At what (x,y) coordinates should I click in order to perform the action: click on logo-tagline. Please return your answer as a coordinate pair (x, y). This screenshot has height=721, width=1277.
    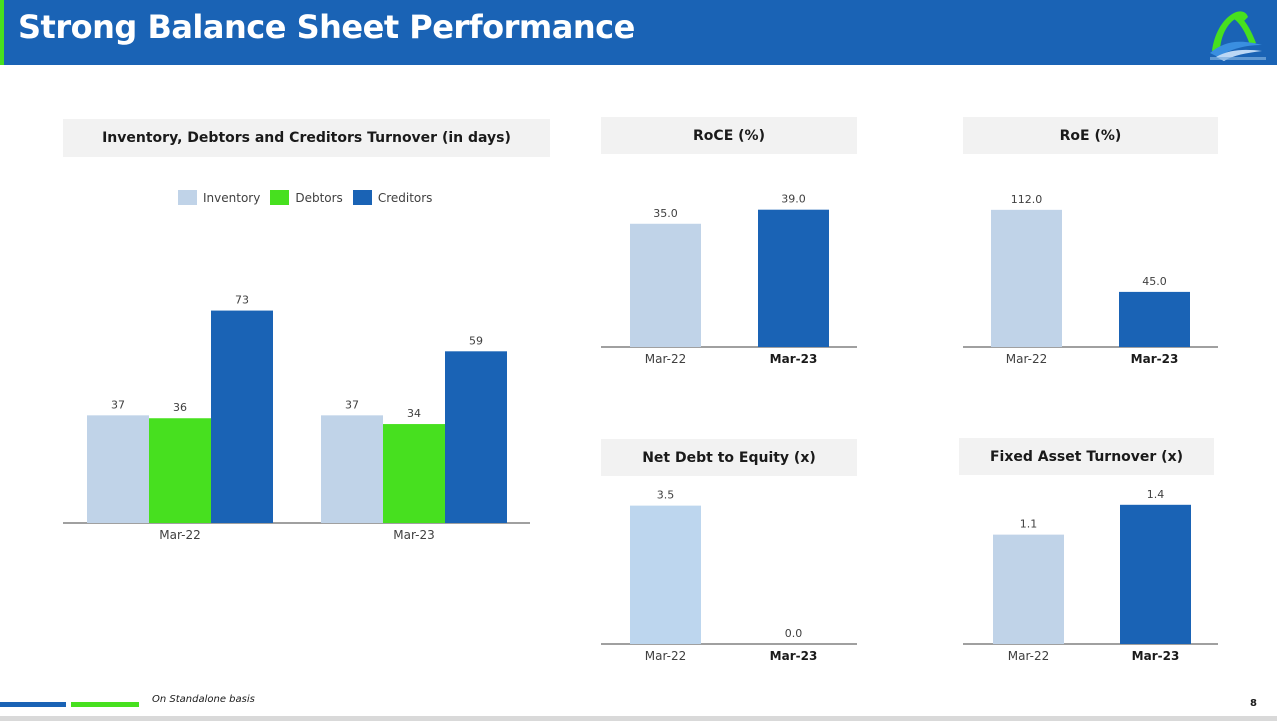
    Looking at the image, I should click on (1238, 58).